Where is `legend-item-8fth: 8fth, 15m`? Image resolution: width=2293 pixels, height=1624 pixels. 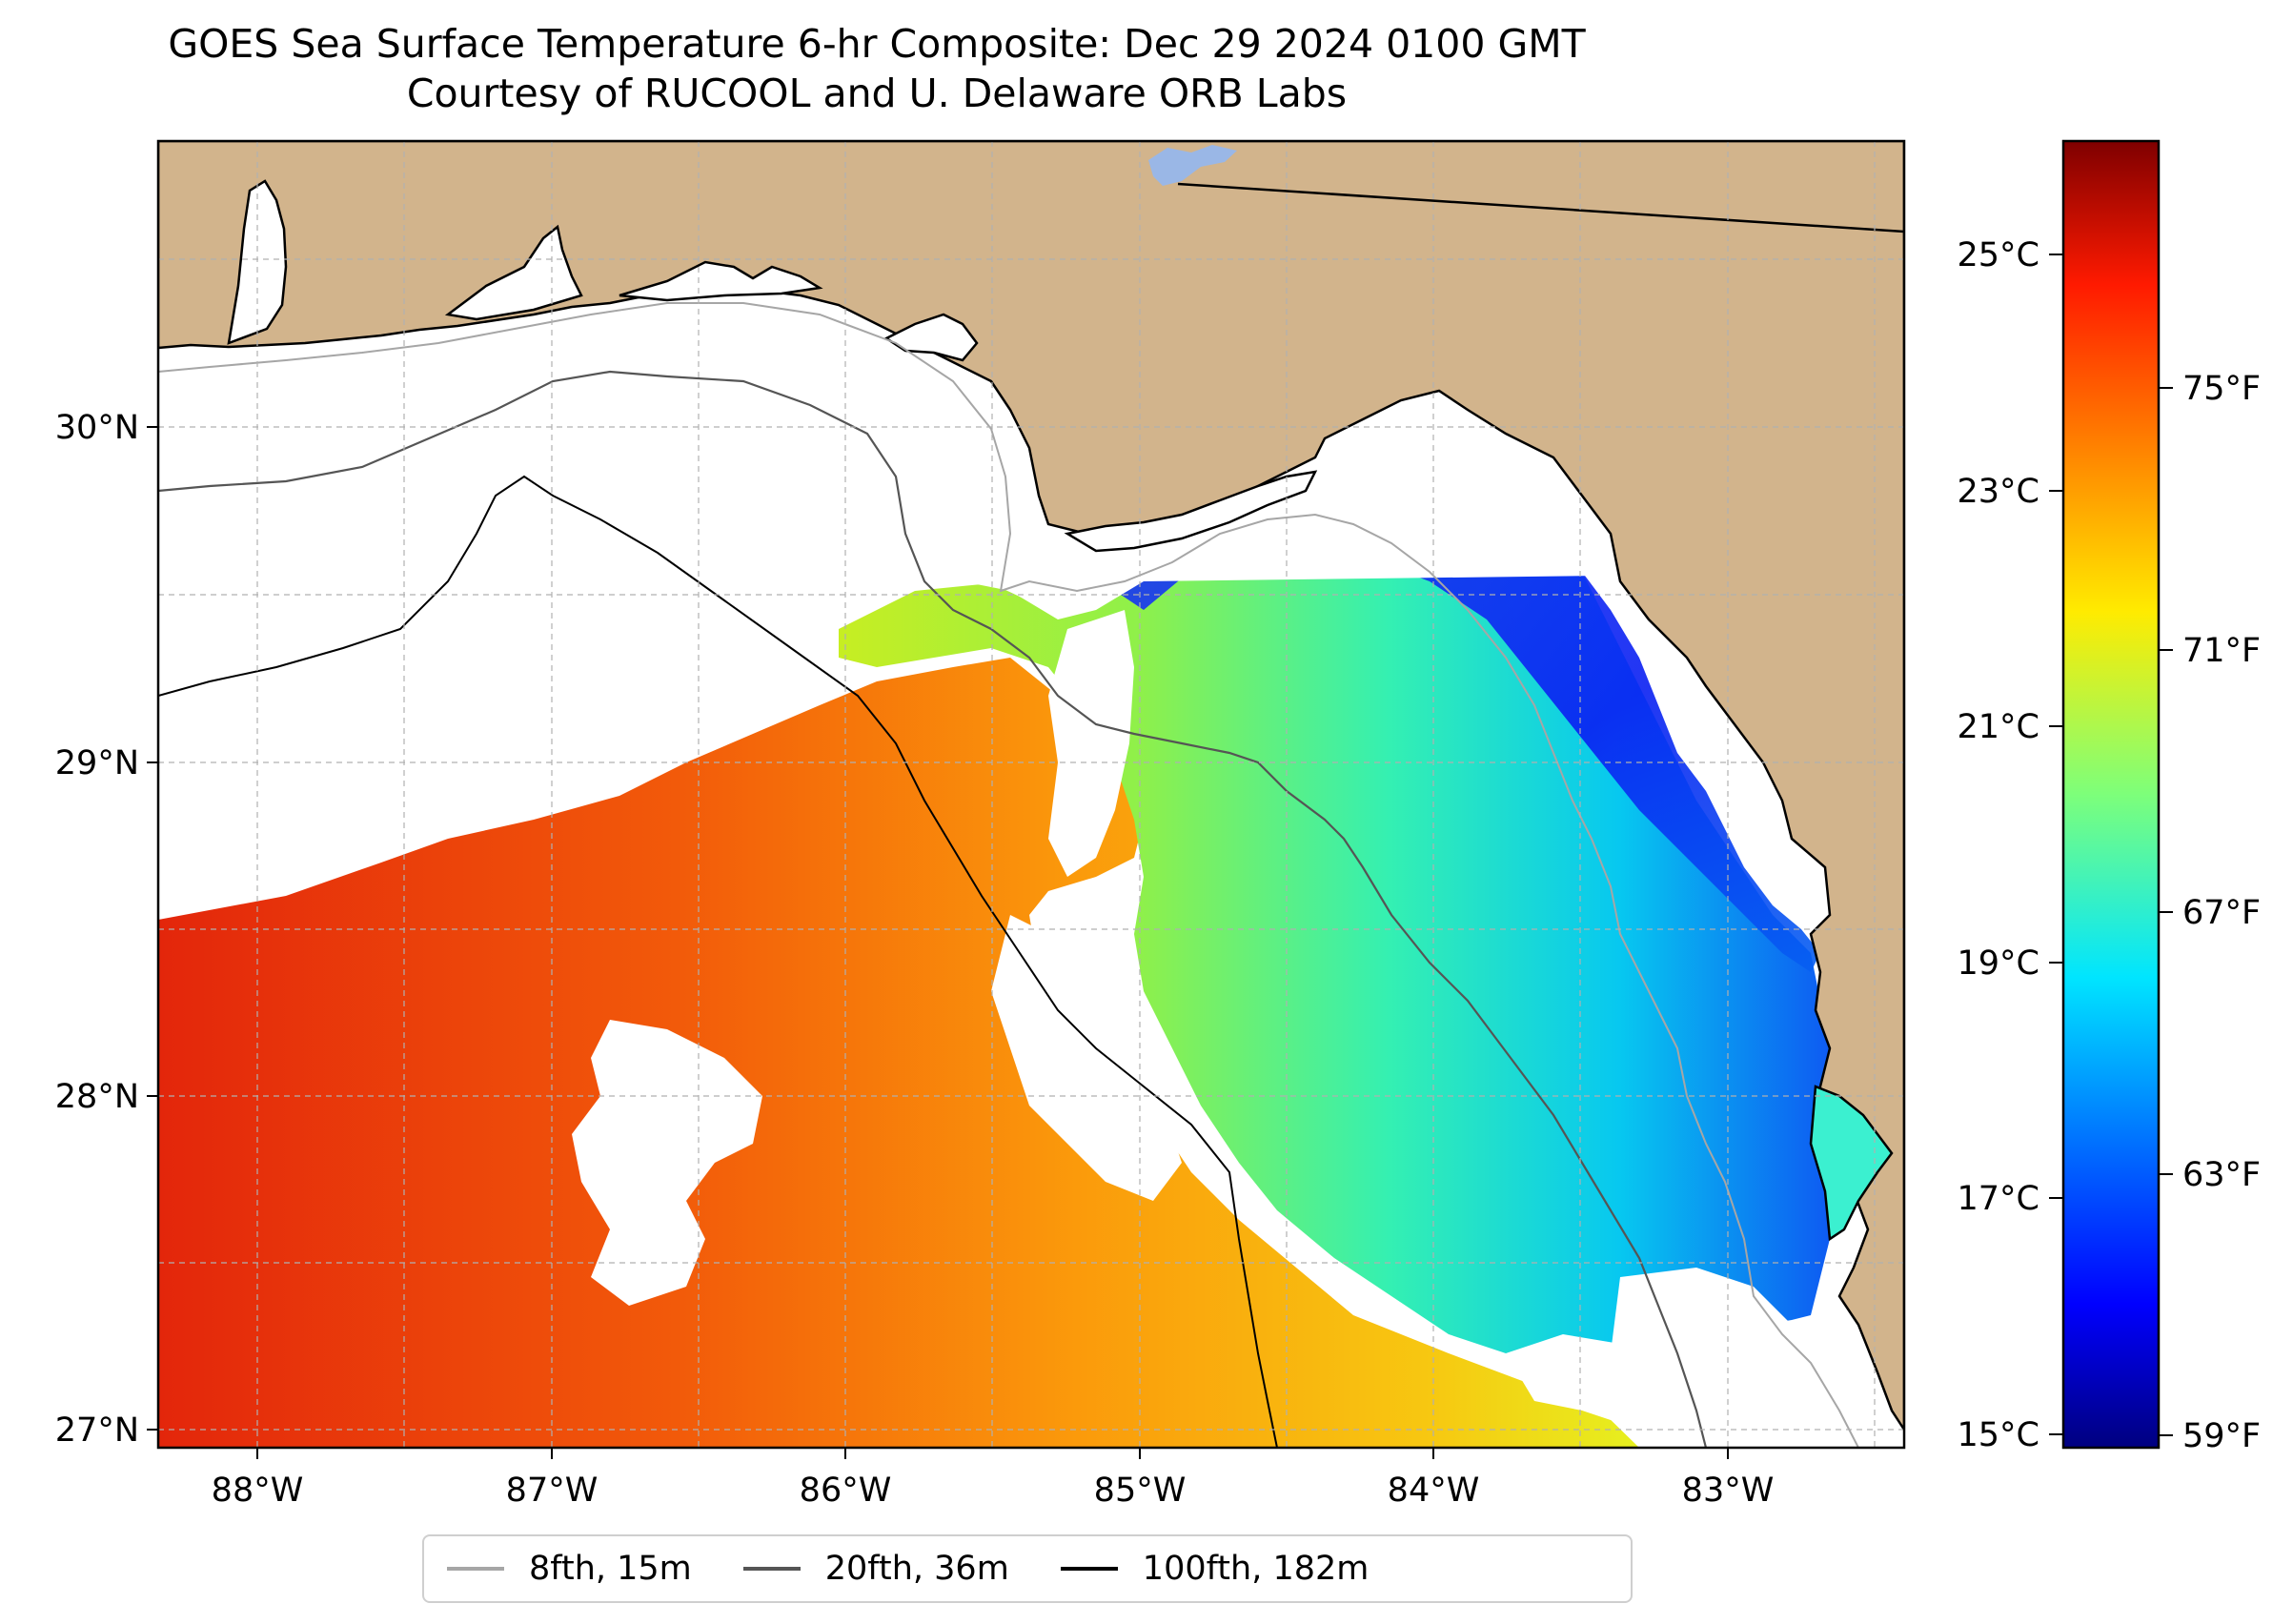
legend-item-8fth: 8fth, 15m is located at coordinates (570, 1569).